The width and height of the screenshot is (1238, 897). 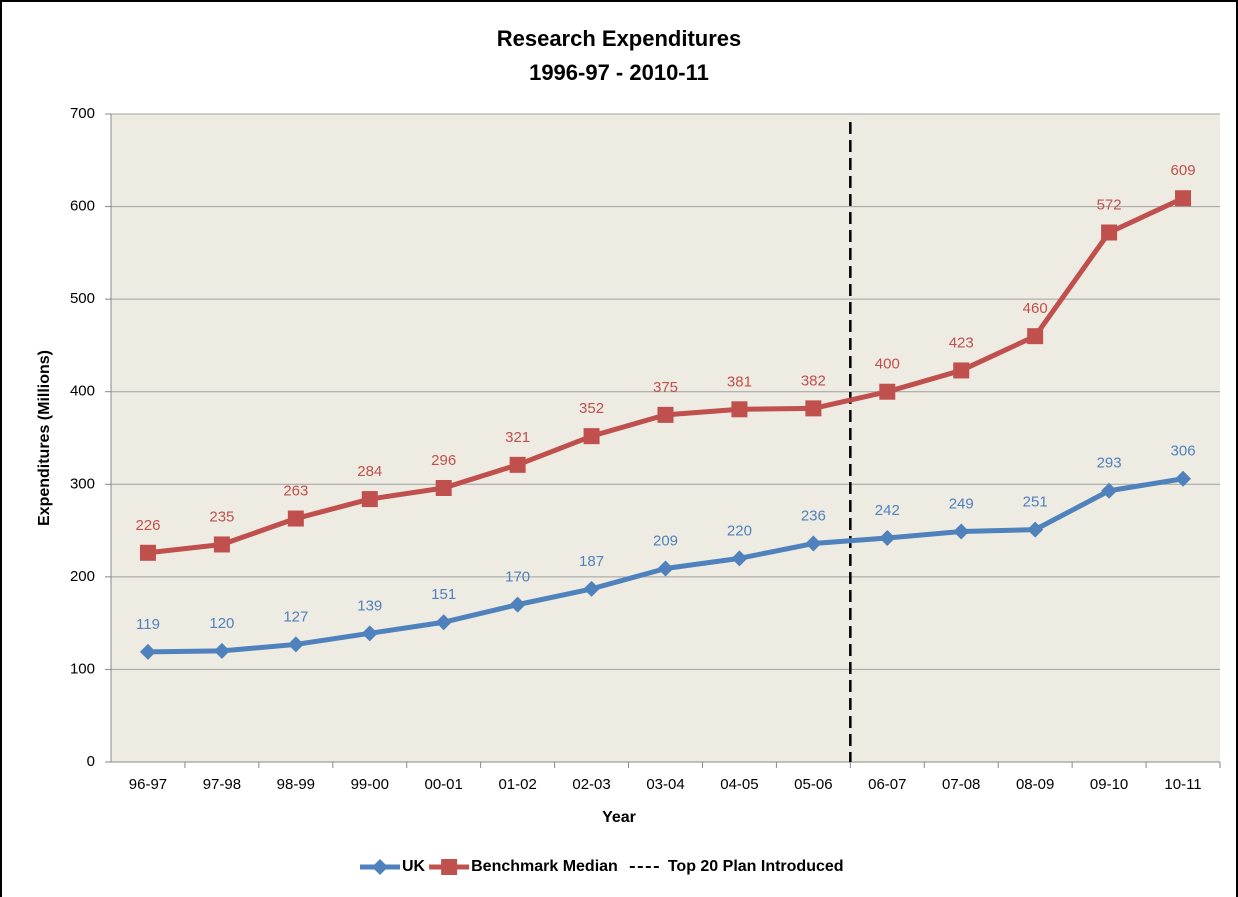 What do you see at coordinates (222, 784) in the screenshot?
I see `x-tick-label: 97-98` at bounding box center [222, 784].